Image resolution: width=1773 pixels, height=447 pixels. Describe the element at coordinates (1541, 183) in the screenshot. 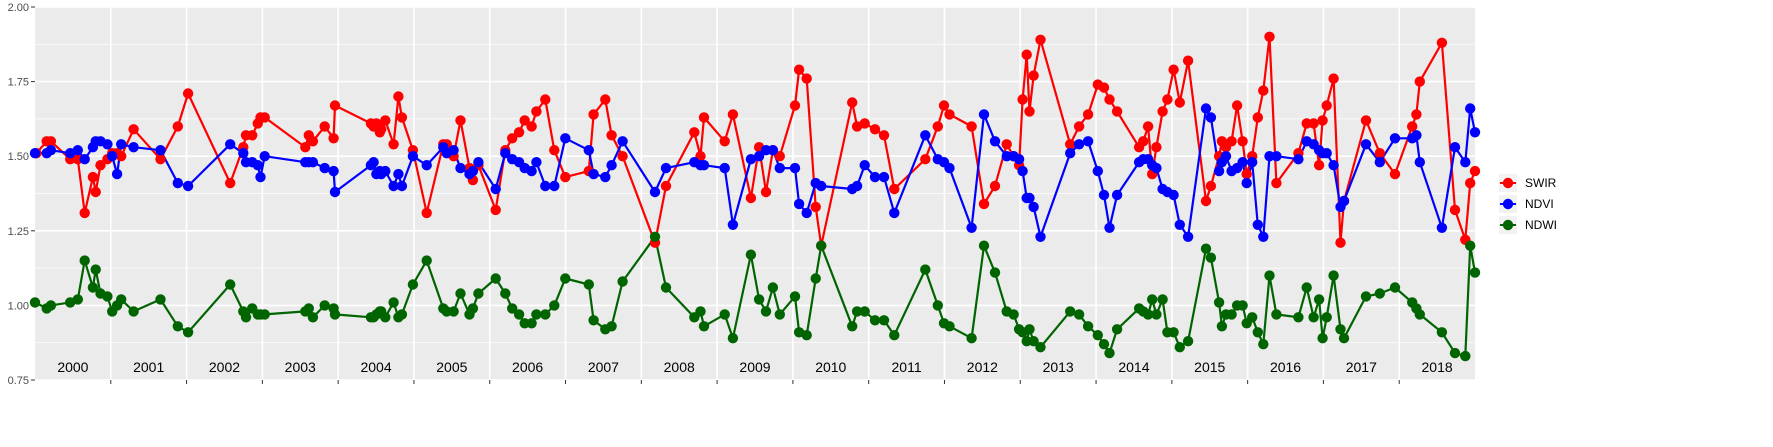

I see `legend-label-swir: SWIR` at that location.